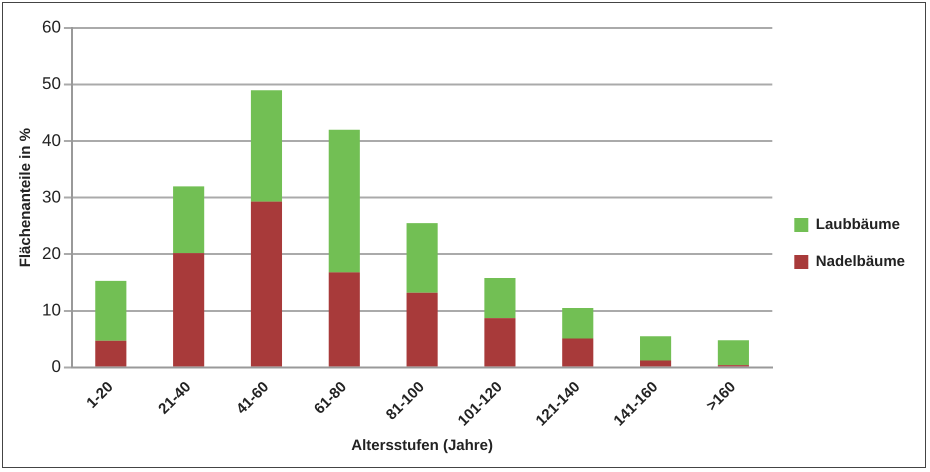 Image resolution: width=930 pixels, height=472 pixels. Describe the element at coordinates (51, 253) in the screenshot. I see `y-tick-label: 20` at that location.